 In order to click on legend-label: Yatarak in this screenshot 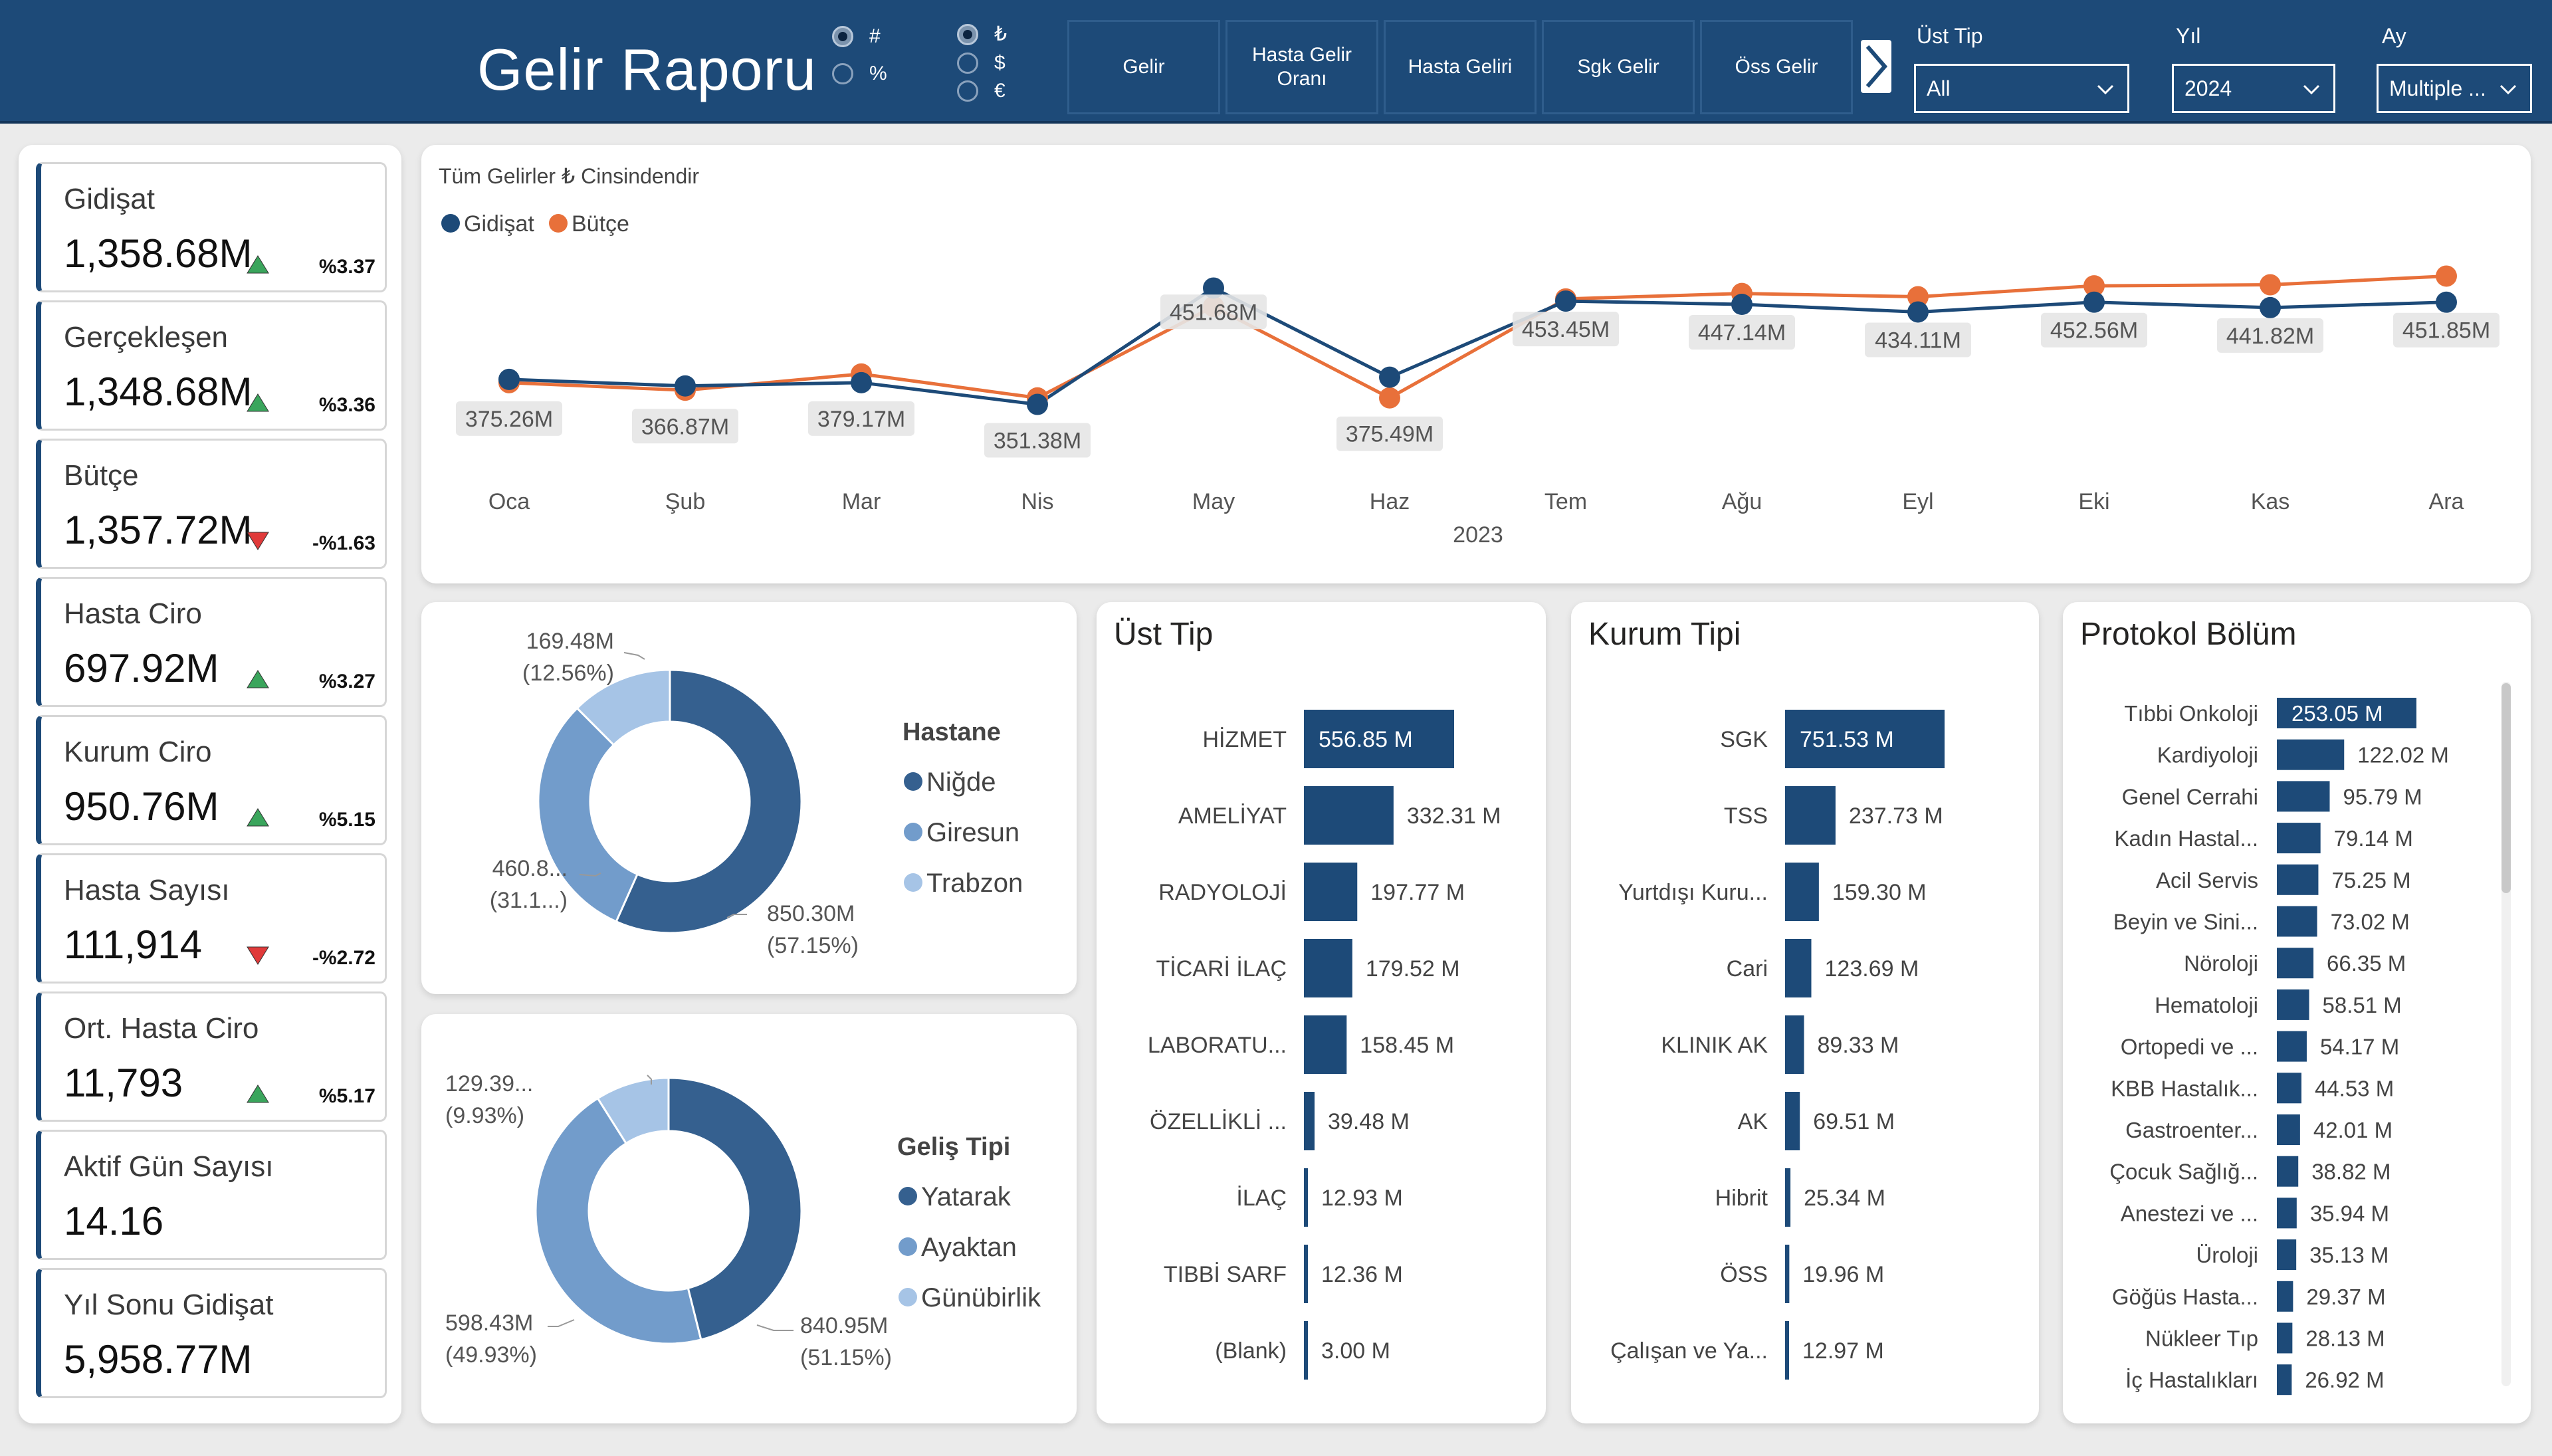, I will do `click(966, 1196)`.